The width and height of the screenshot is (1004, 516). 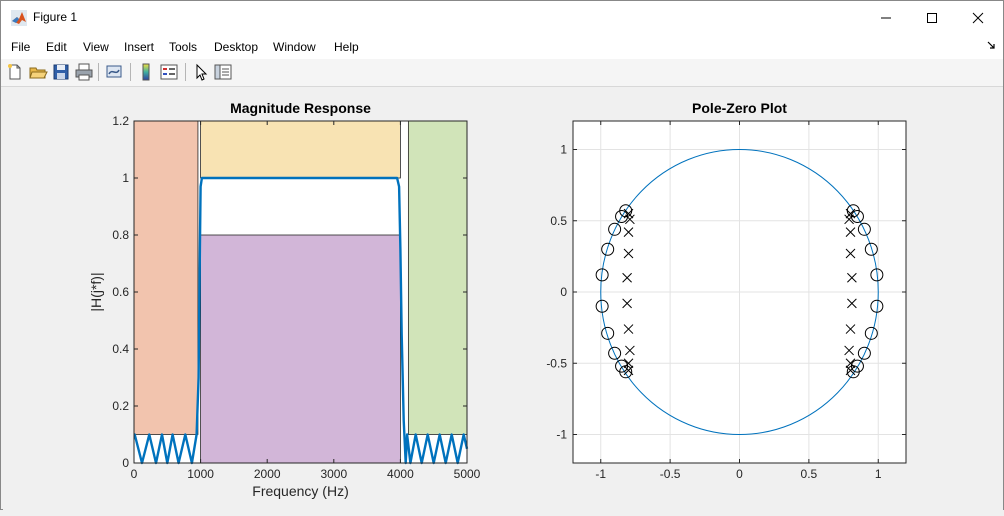 I want to click on spec-region-passband_upper, so click(x=300, y=149).